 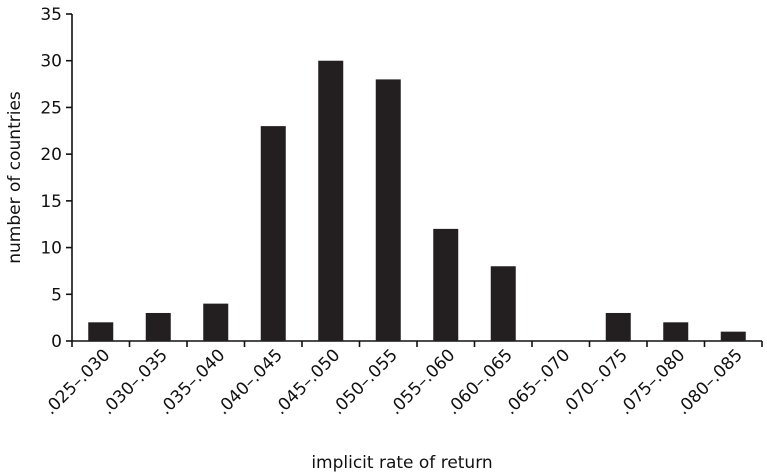 What do you see at coordinates (51, 202) in the screenshot?
I see `y-tick-label: 15` at bounding box center [51, 202].